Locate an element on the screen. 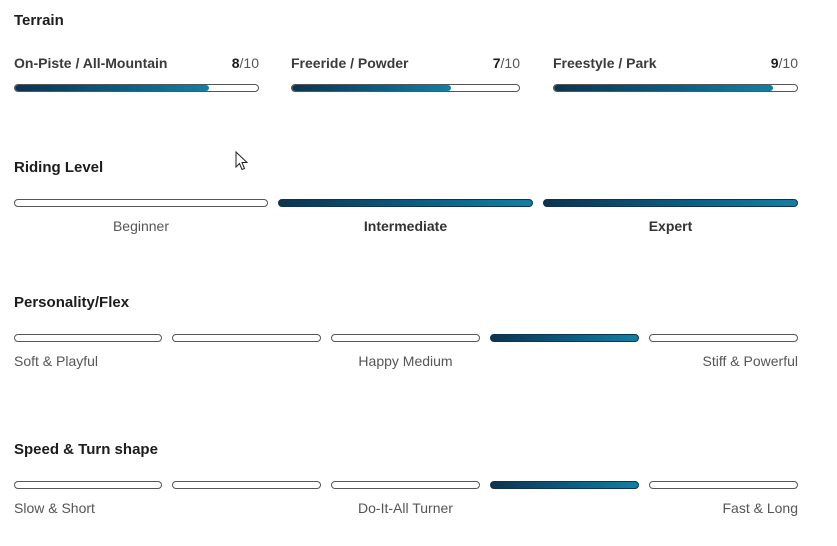  riding-level-label-beginner: Beginner is located at coordinates (141, 226).